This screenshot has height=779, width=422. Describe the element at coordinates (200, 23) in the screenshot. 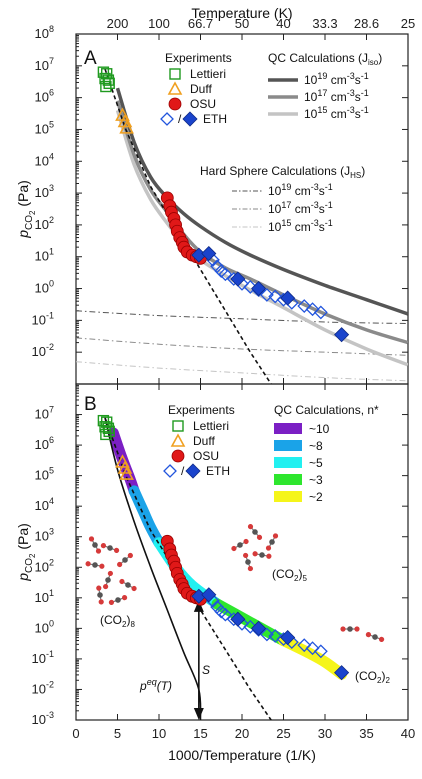

I see `top-tick-label: 66.7` at that location.